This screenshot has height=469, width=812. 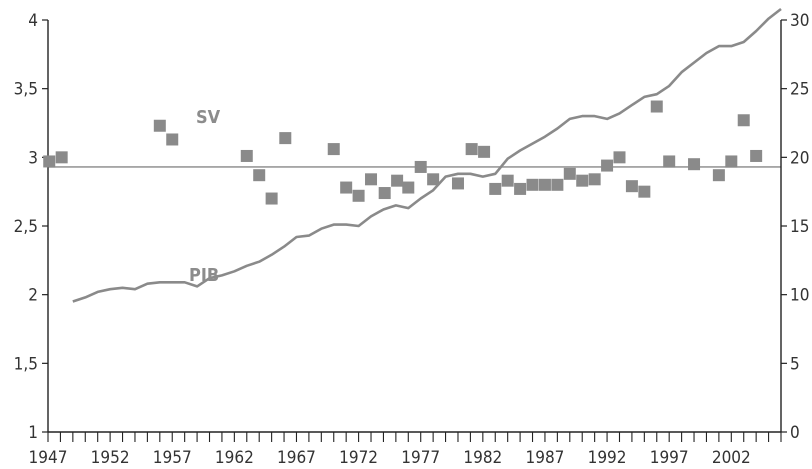 What do you see at coordinates (234, 458) in the screenshot?
I see `x-tick-label: 1962` at bounding box center [234, 458].